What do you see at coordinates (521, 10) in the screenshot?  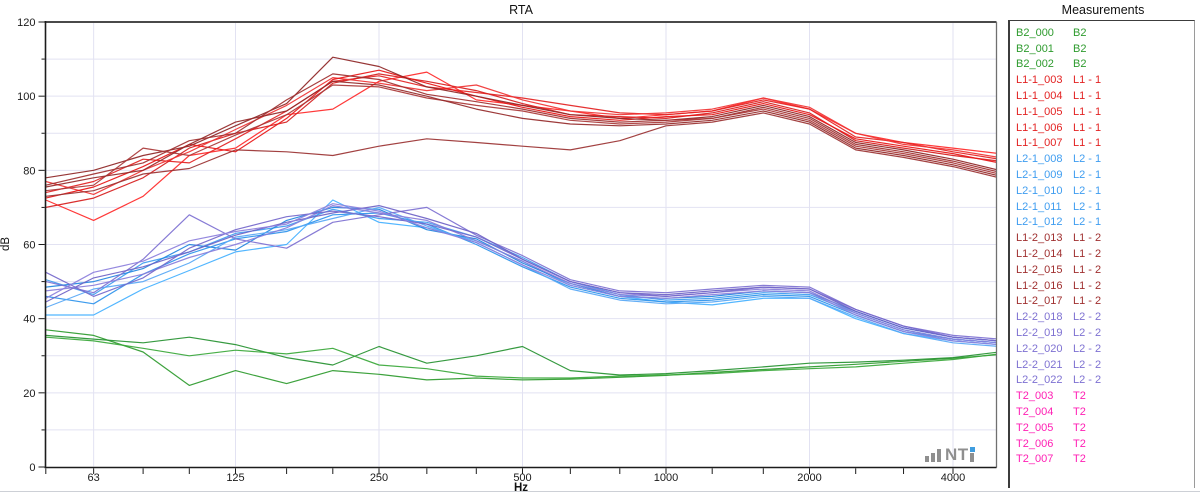 I see `chart-title: RTA` at bounding box center [521, 10].